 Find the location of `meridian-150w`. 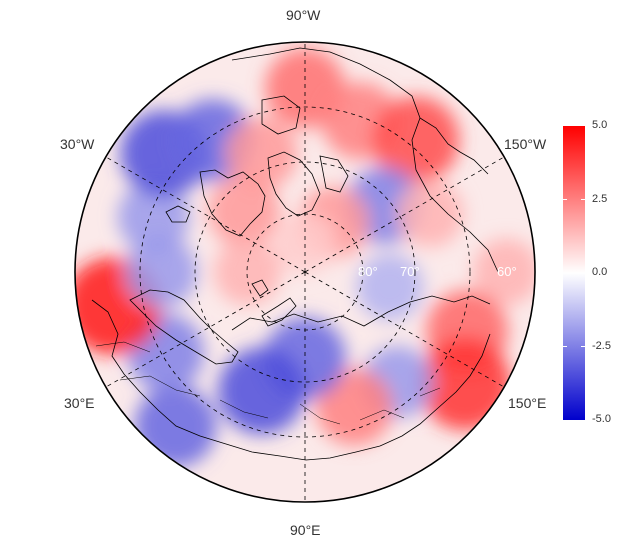

meridian-150w is located at coordinates (404, 214).